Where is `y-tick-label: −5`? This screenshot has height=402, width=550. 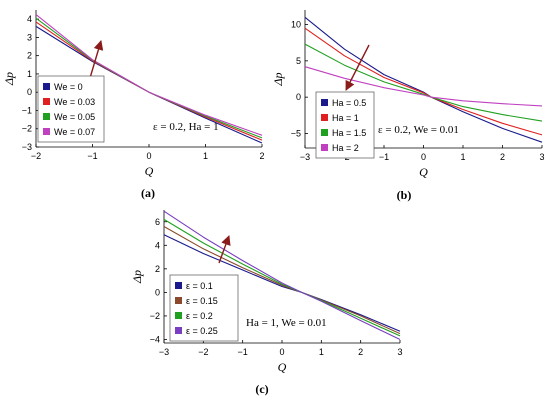 y-tick-label: −5 is located at coordinates (296, 133).